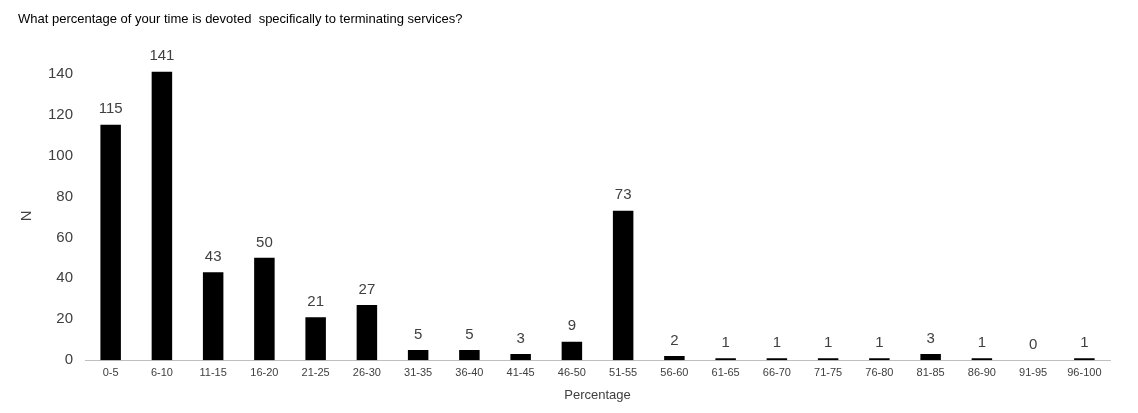 The width and height of the screenshot is (1138, 413). What do you see at coordinates (65, 195) in the screenshot?
I see `y-tick-label: 80` at bounding box center [65, 195].